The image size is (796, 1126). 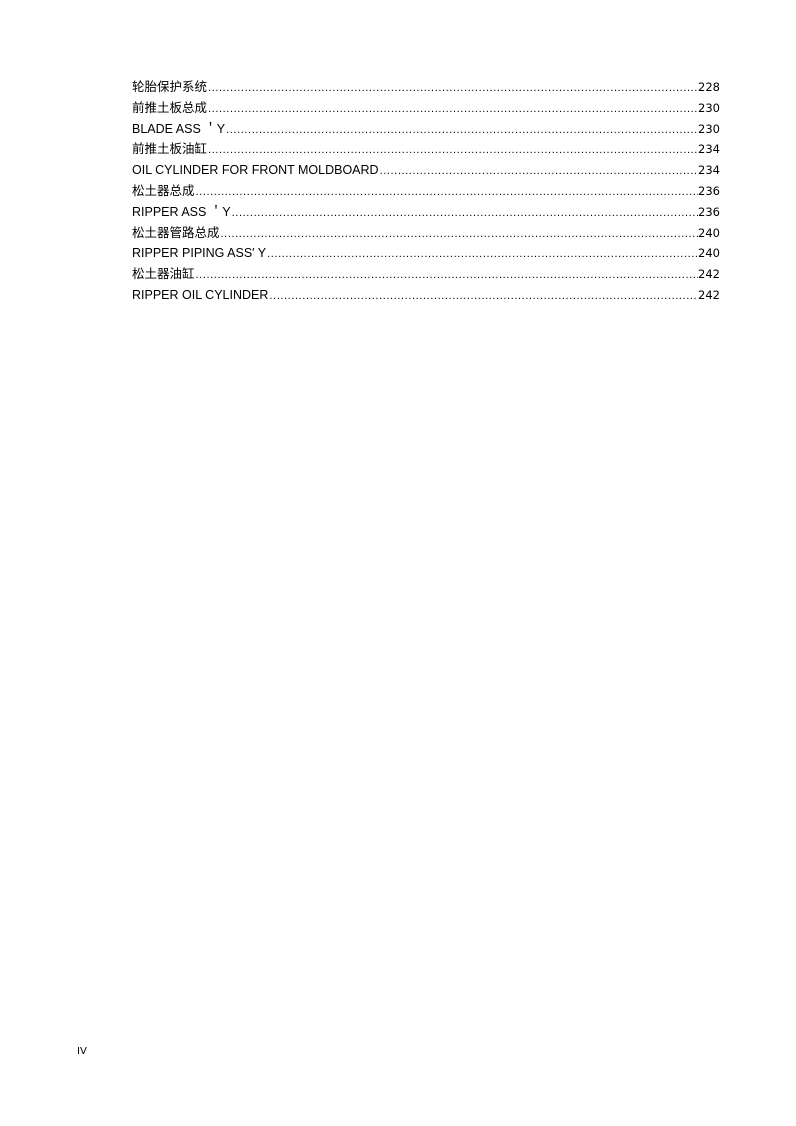 I want to click on toc-entry: BLADE ASS ＇Y 230, so click(x=426, y=129).